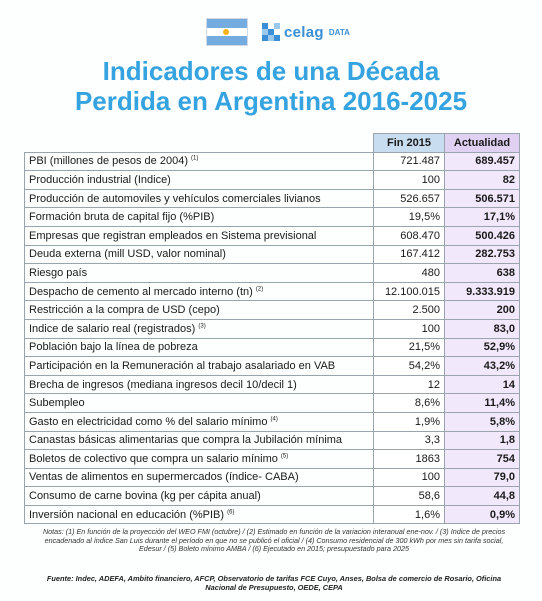 This screenshot has height=601, width=542. What do you see at coordinates (284, 456) in the screenshot?
I see `row-footnote-ref: (5)` at bounding box center [284, 456].